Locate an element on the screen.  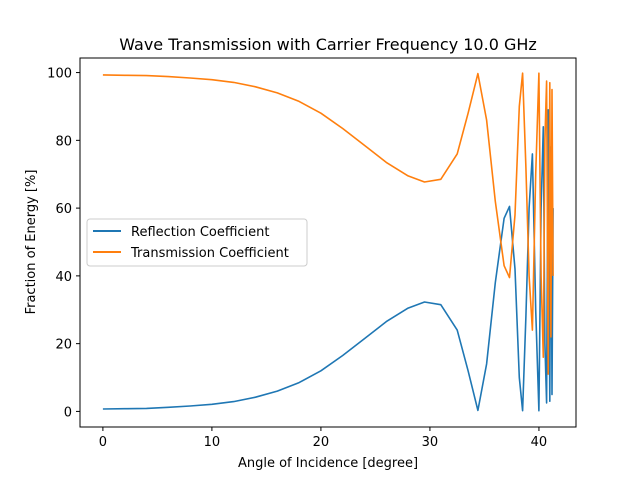
y-tick-label: 40 is located at coordinates (63, 277).